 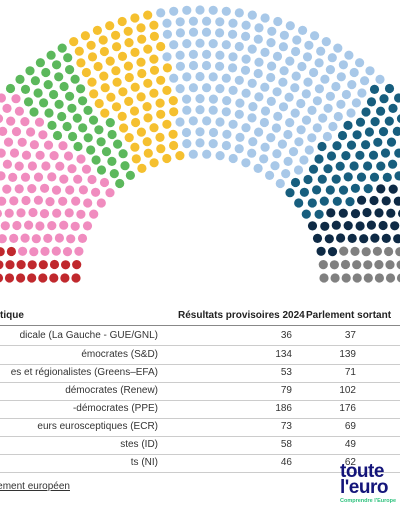 What do you see at coordinates (2, 265) in the screenshot?
I see `seat-gue-ngl` at bounding box center [2, 265].